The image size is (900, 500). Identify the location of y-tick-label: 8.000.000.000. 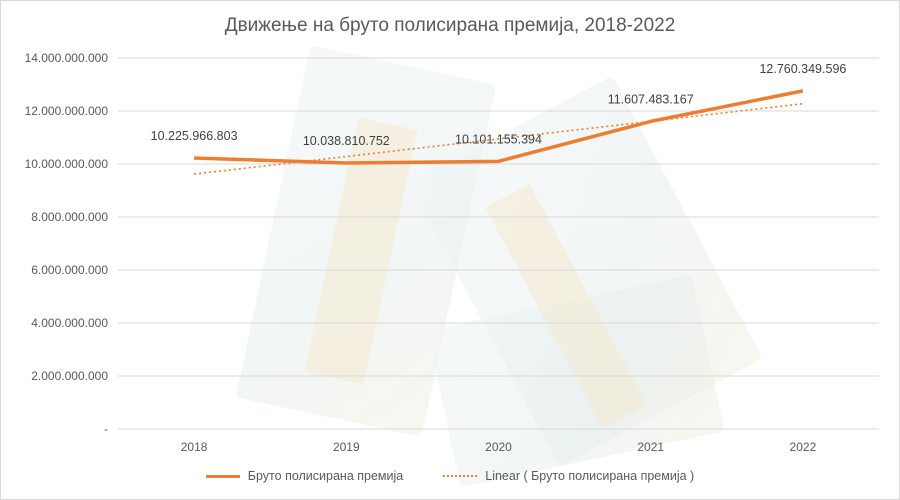
(69, 217).